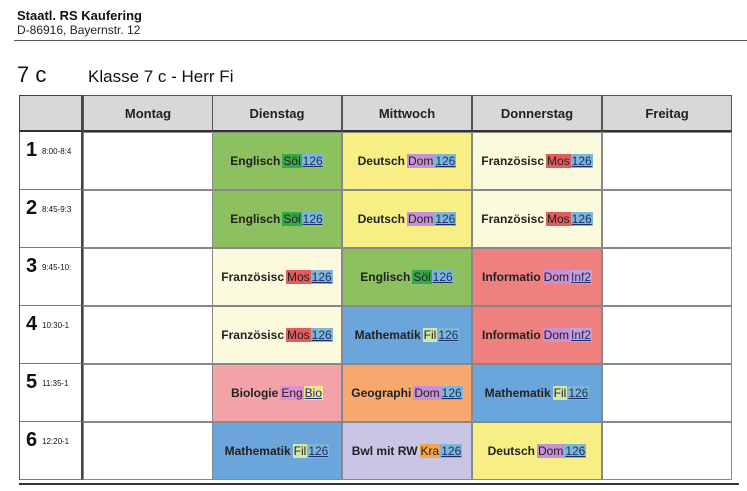 This screenshot has width=747, height=491. Describe the element at coordinates (537, 113) in the screenshot. I see `day-header-donnerstag: Donnerstag` at that location.